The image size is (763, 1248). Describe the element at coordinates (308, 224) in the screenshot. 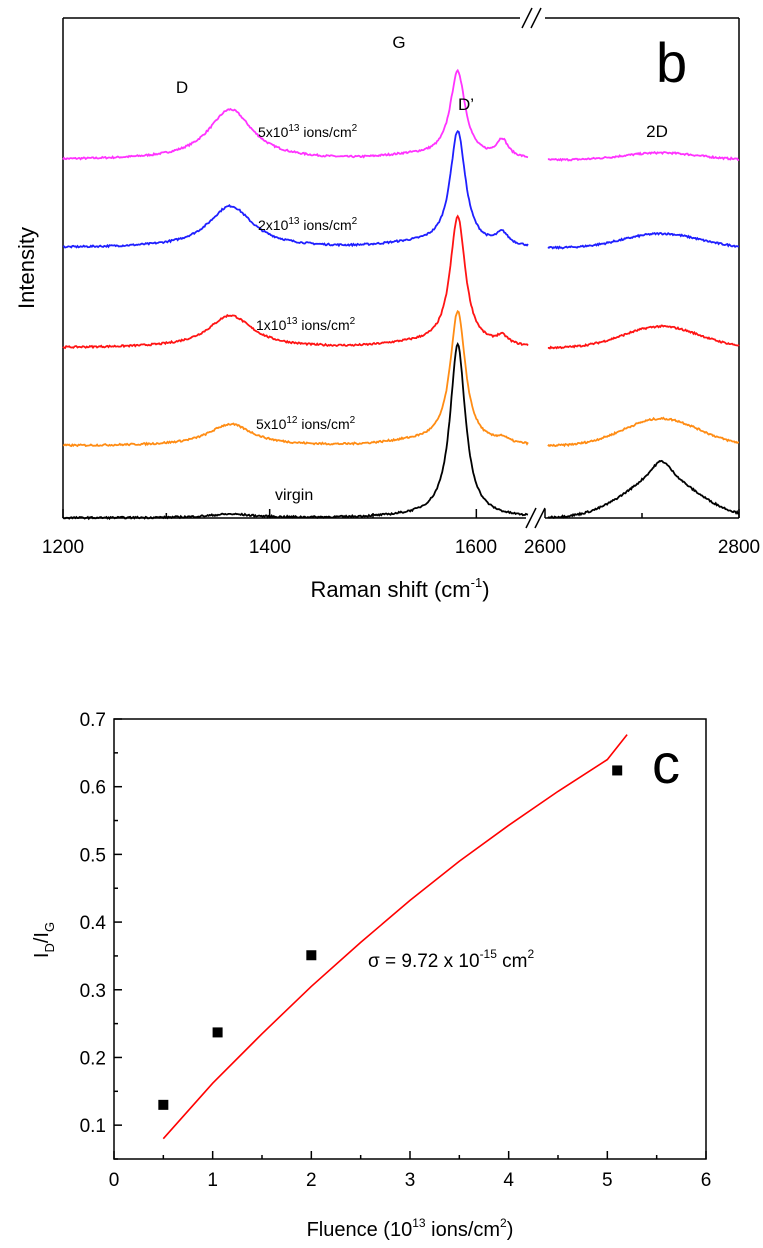

I see `trace-label-2e13: 2x1013 ions/cm2` at that location.